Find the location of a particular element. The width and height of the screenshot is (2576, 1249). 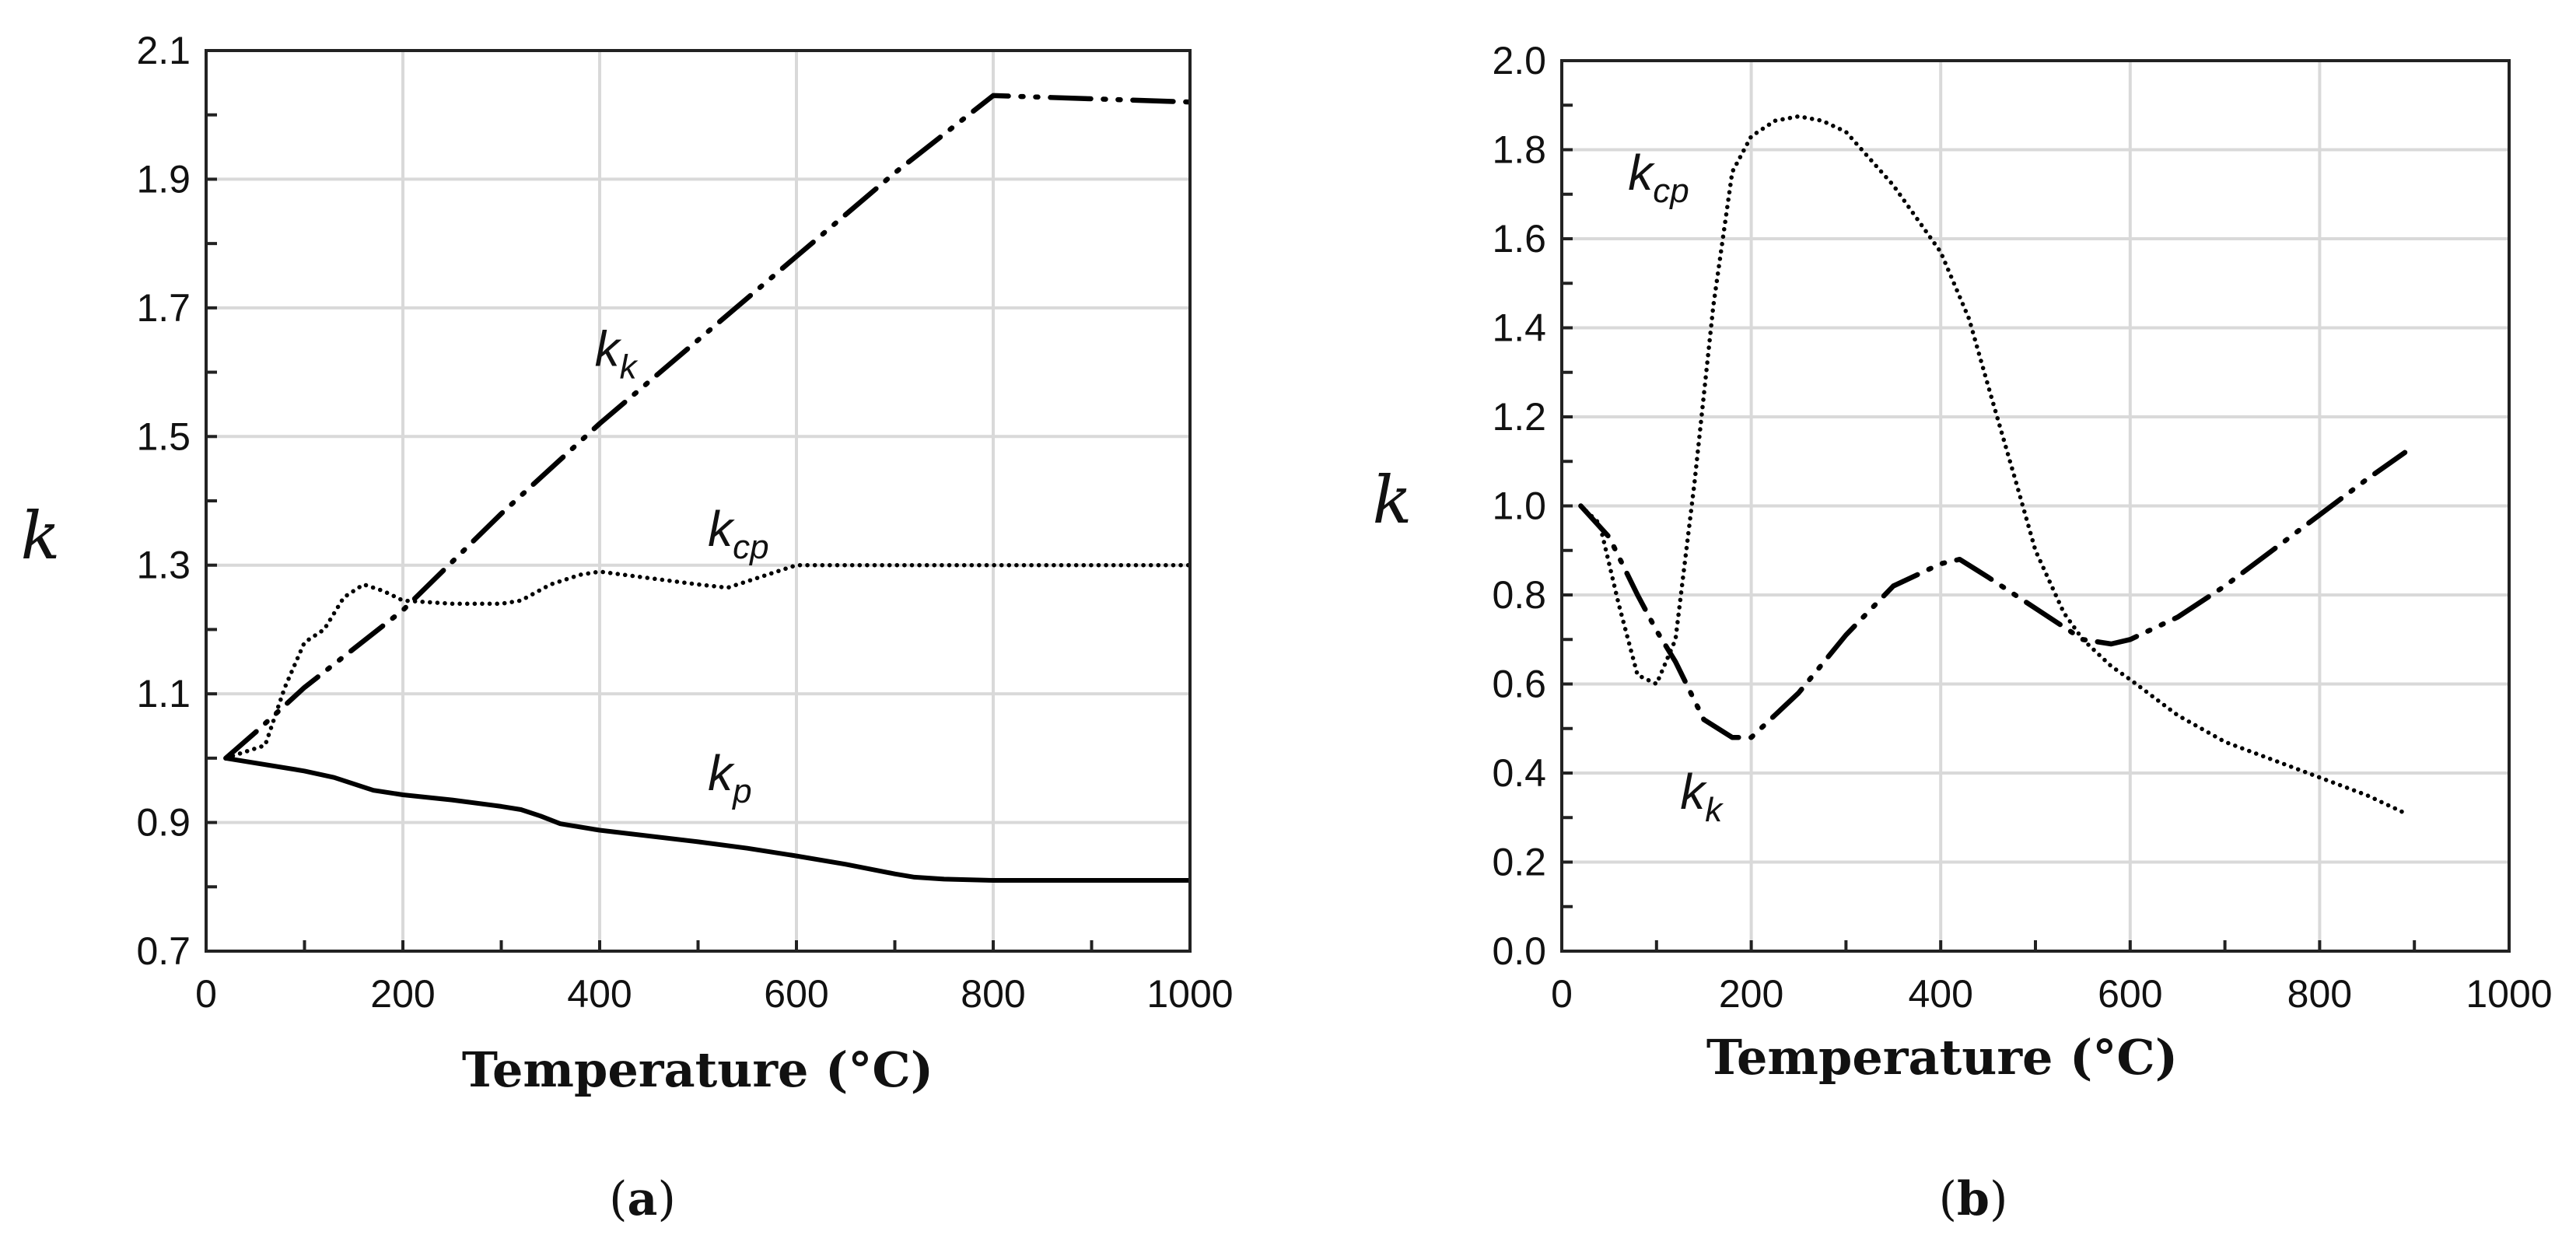

y-tick-labels-a: 0.7 0.9 1.1 1.3 1.5 1.7 1.9 2.1 is located at coordinates (163, 501).